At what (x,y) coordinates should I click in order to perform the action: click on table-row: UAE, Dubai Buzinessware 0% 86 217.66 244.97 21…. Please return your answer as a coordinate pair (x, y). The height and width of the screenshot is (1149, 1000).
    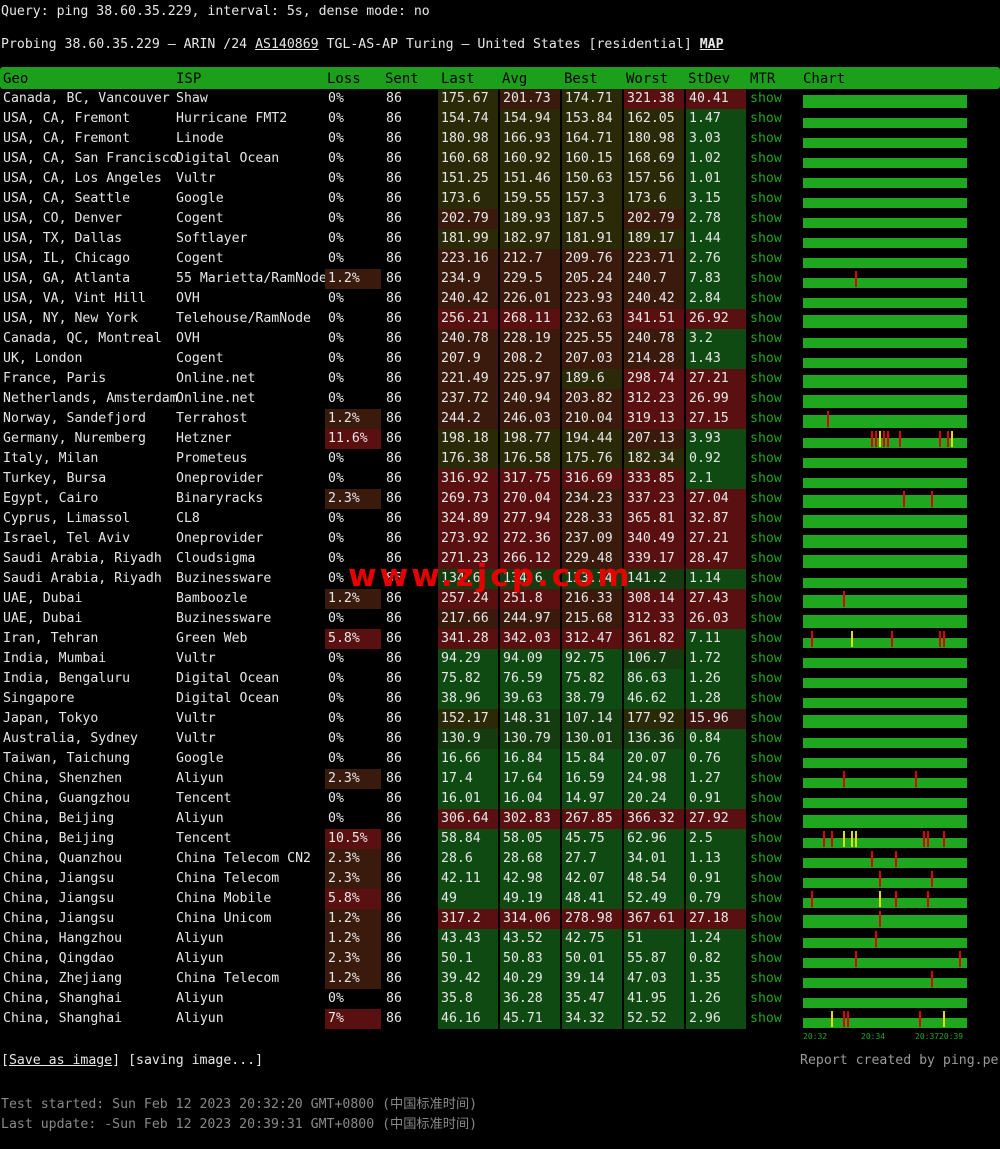
    Looking at the image, I should click on (500, 619).